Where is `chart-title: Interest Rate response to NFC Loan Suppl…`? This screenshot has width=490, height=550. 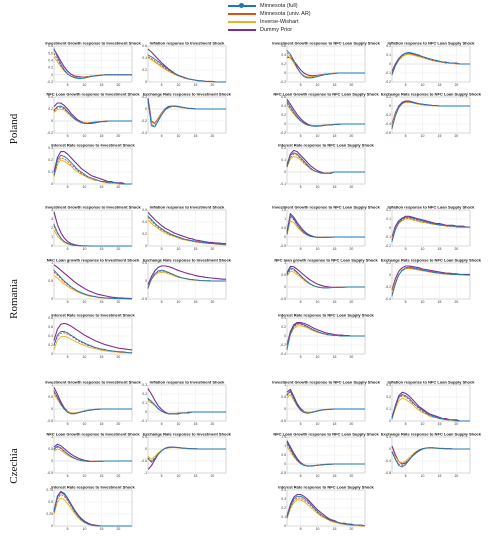
chart-title: Interest Rate response to NFC Loan Suppl… is located at coordinates (326, 145).